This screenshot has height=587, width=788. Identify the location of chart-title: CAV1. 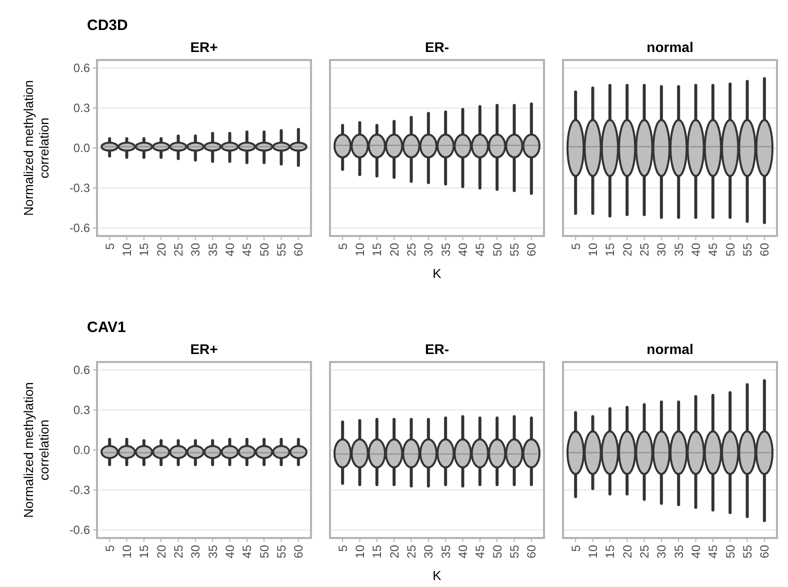
(106, 327).